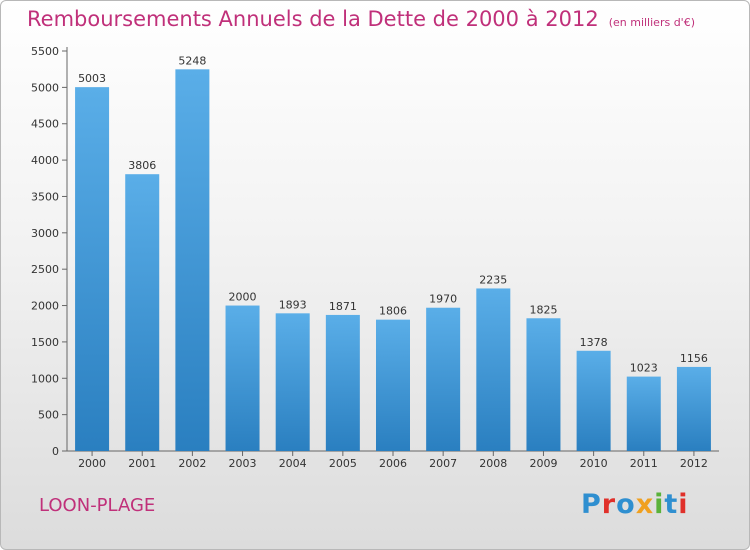  I want to click on logo-letter: x, so click(645, 504).